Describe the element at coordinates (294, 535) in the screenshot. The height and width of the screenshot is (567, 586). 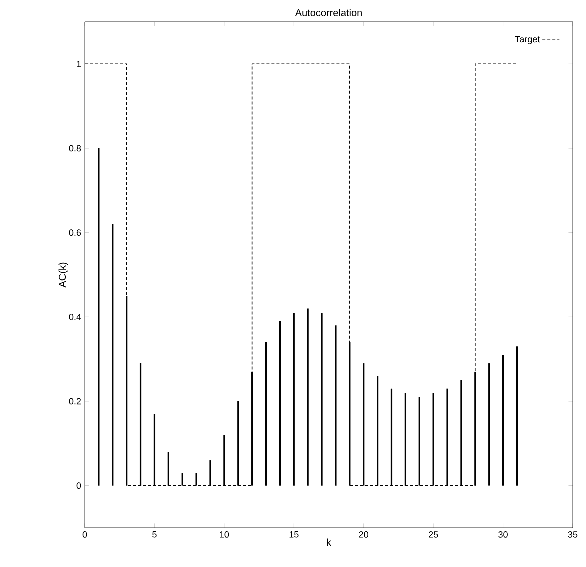
I see `x-tick-label: 15` at that location.